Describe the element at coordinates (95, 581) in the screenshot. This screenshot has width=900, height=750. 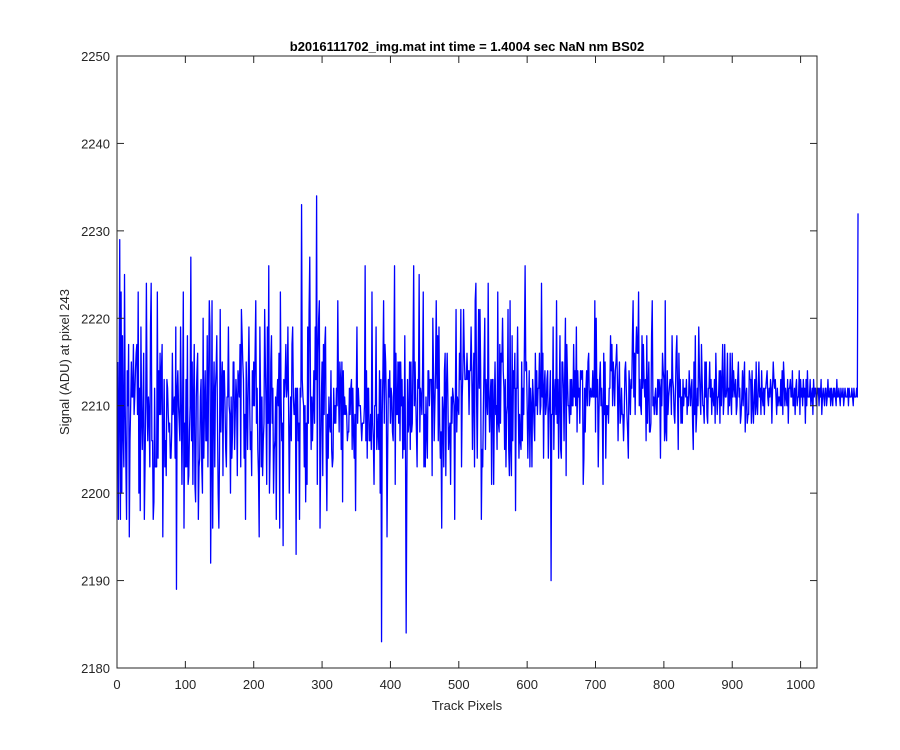
I see `y-tick-label: 2190` at that location.